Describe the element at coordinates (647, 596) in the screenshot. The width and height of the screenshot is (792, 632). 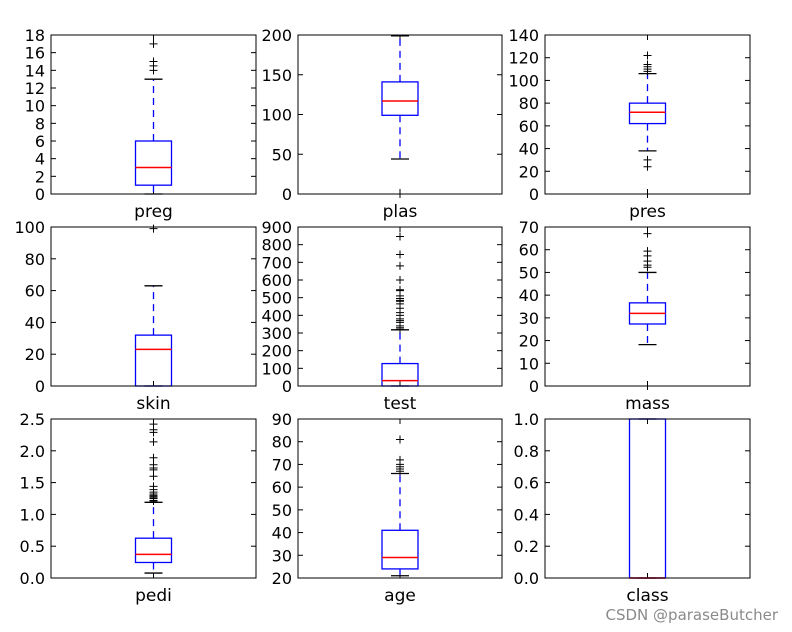
I see `xaxis-label: class` at that location.